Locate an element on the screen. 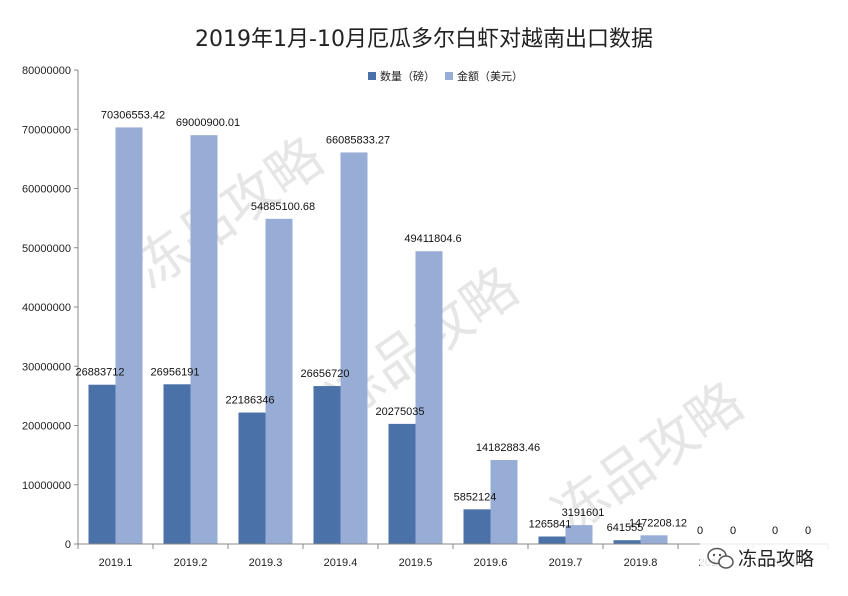 The width and height of the screenshot is (848, 596). data-label-amount: 69000900.01 is located at coordinates (208, 123).